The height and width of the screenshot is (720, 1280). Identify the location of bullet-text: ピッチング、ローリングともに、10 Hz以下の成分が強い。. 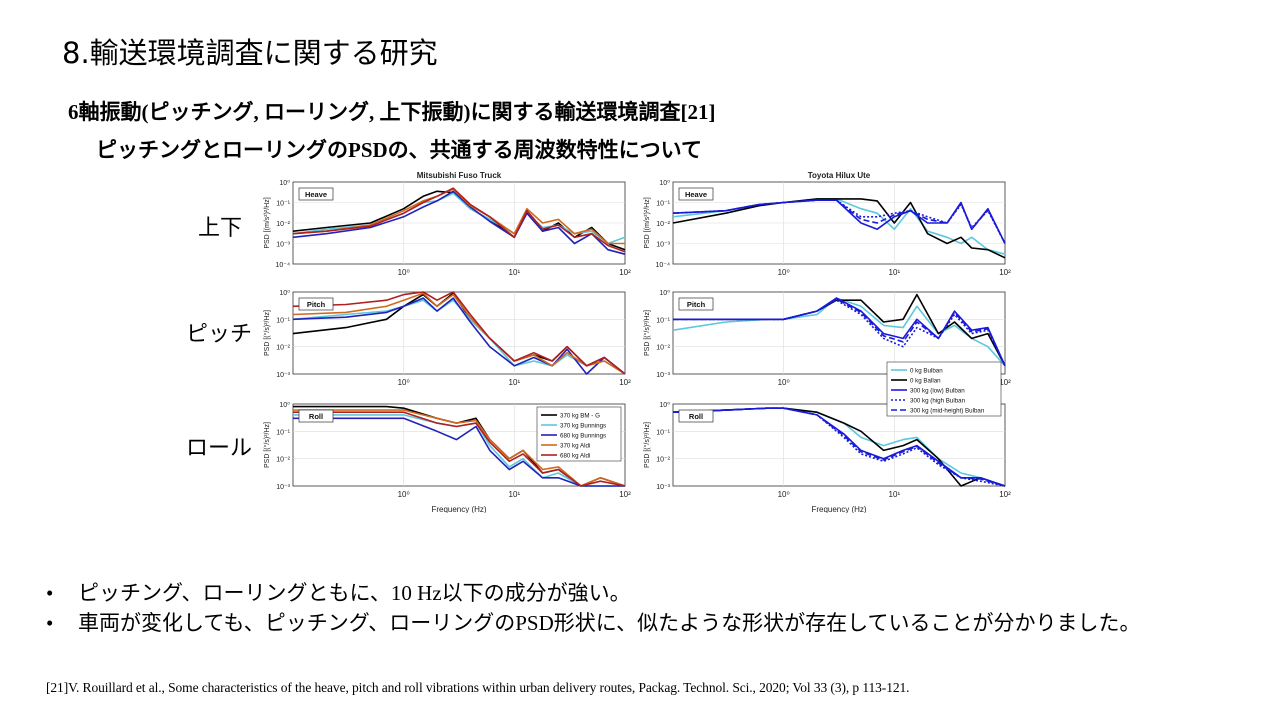
(354, 593).